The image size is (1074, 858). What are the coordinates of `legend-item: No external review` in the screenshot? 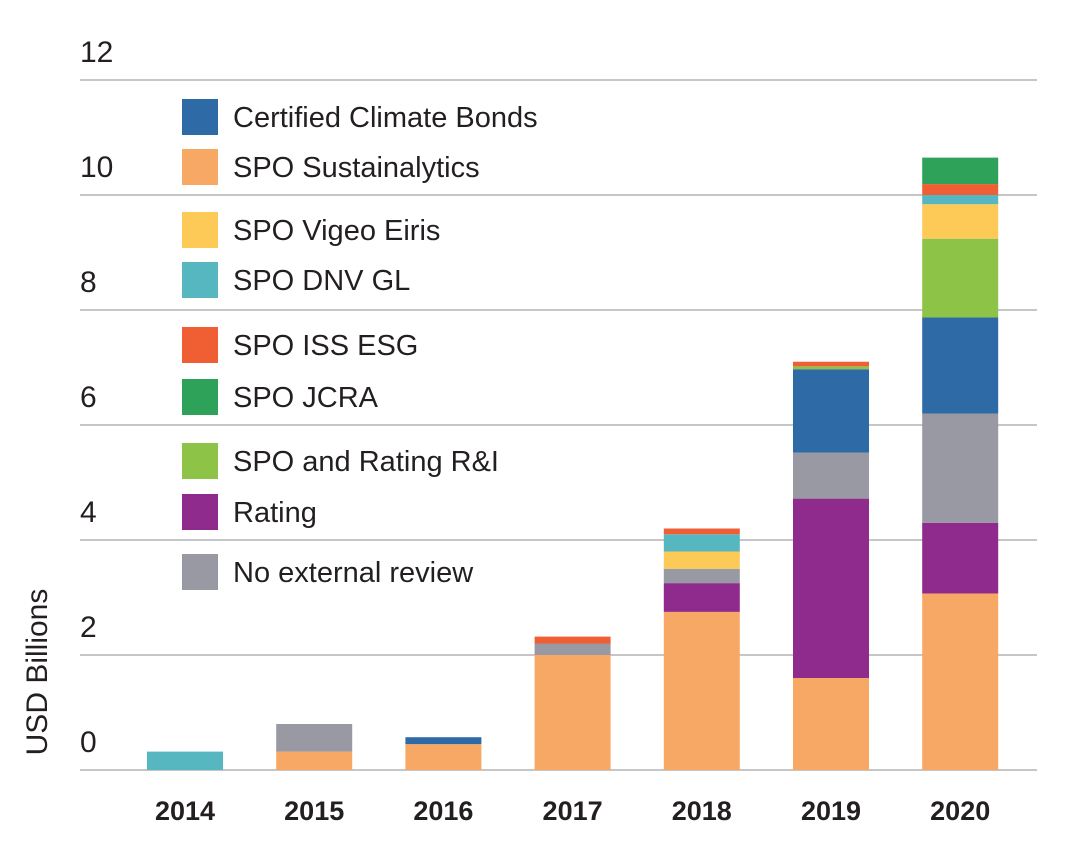 It's located at (328, 572).